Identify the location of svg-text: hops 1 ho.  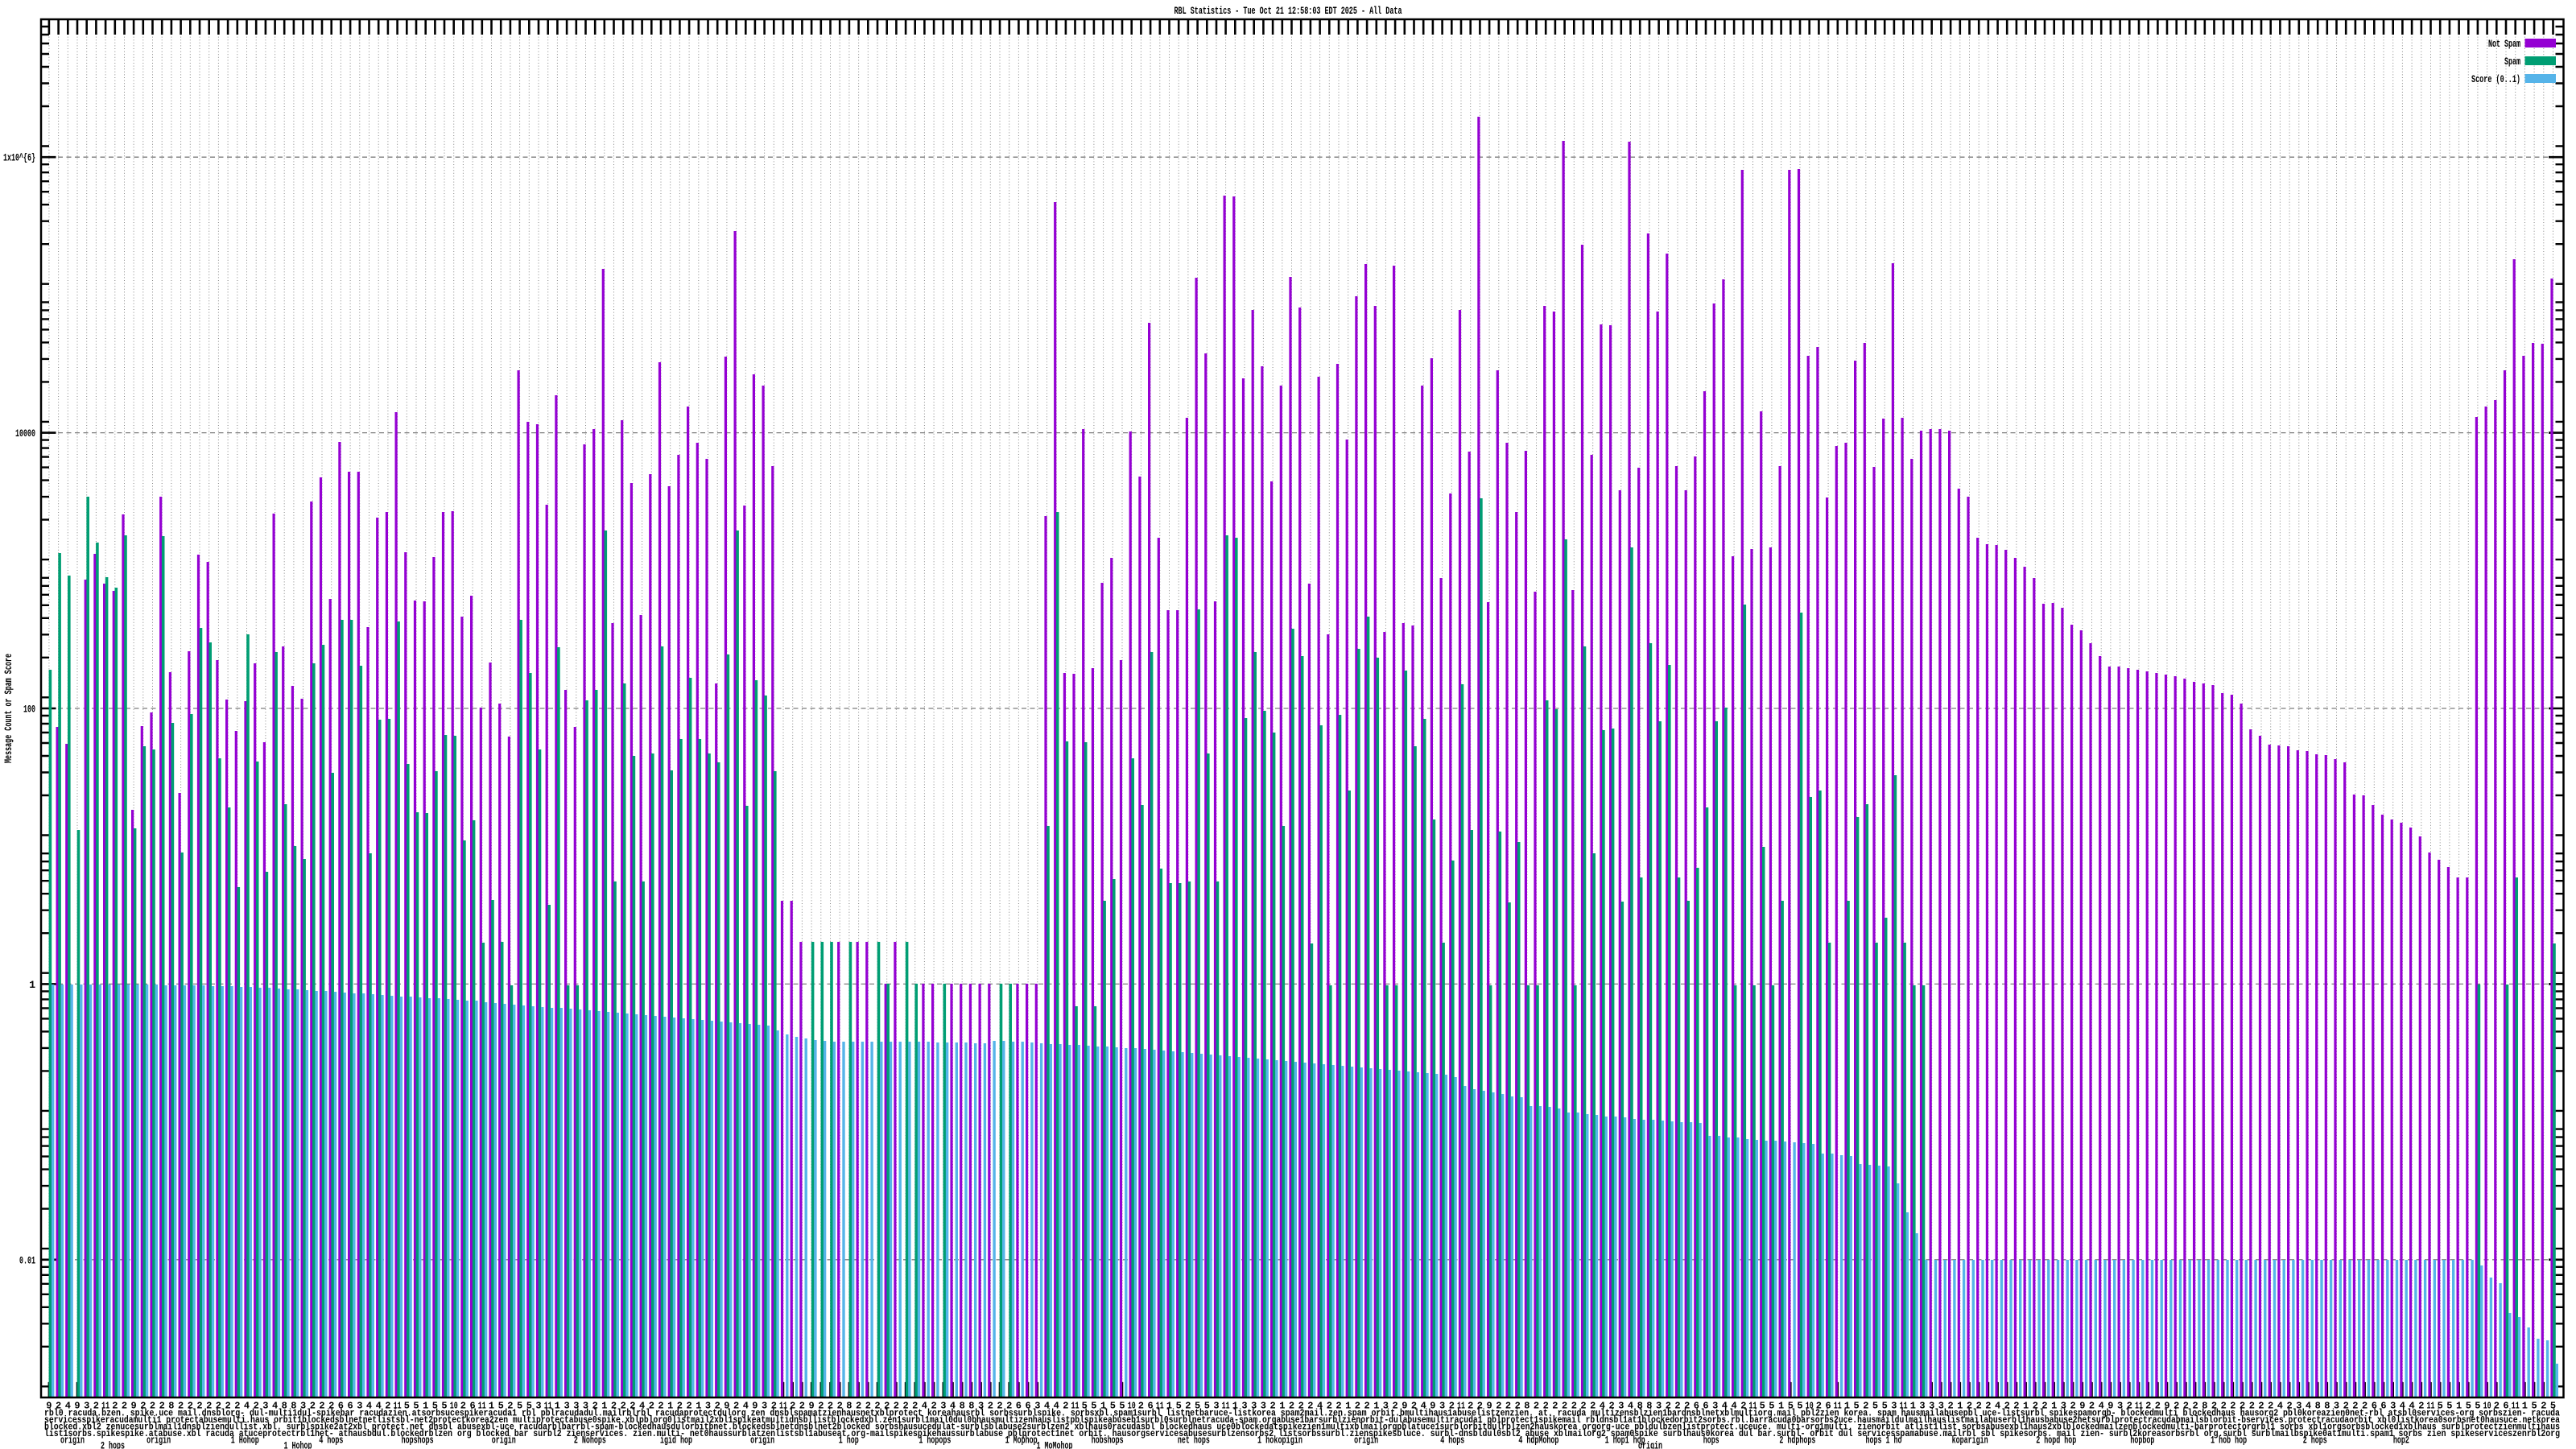
(1884, 1441).